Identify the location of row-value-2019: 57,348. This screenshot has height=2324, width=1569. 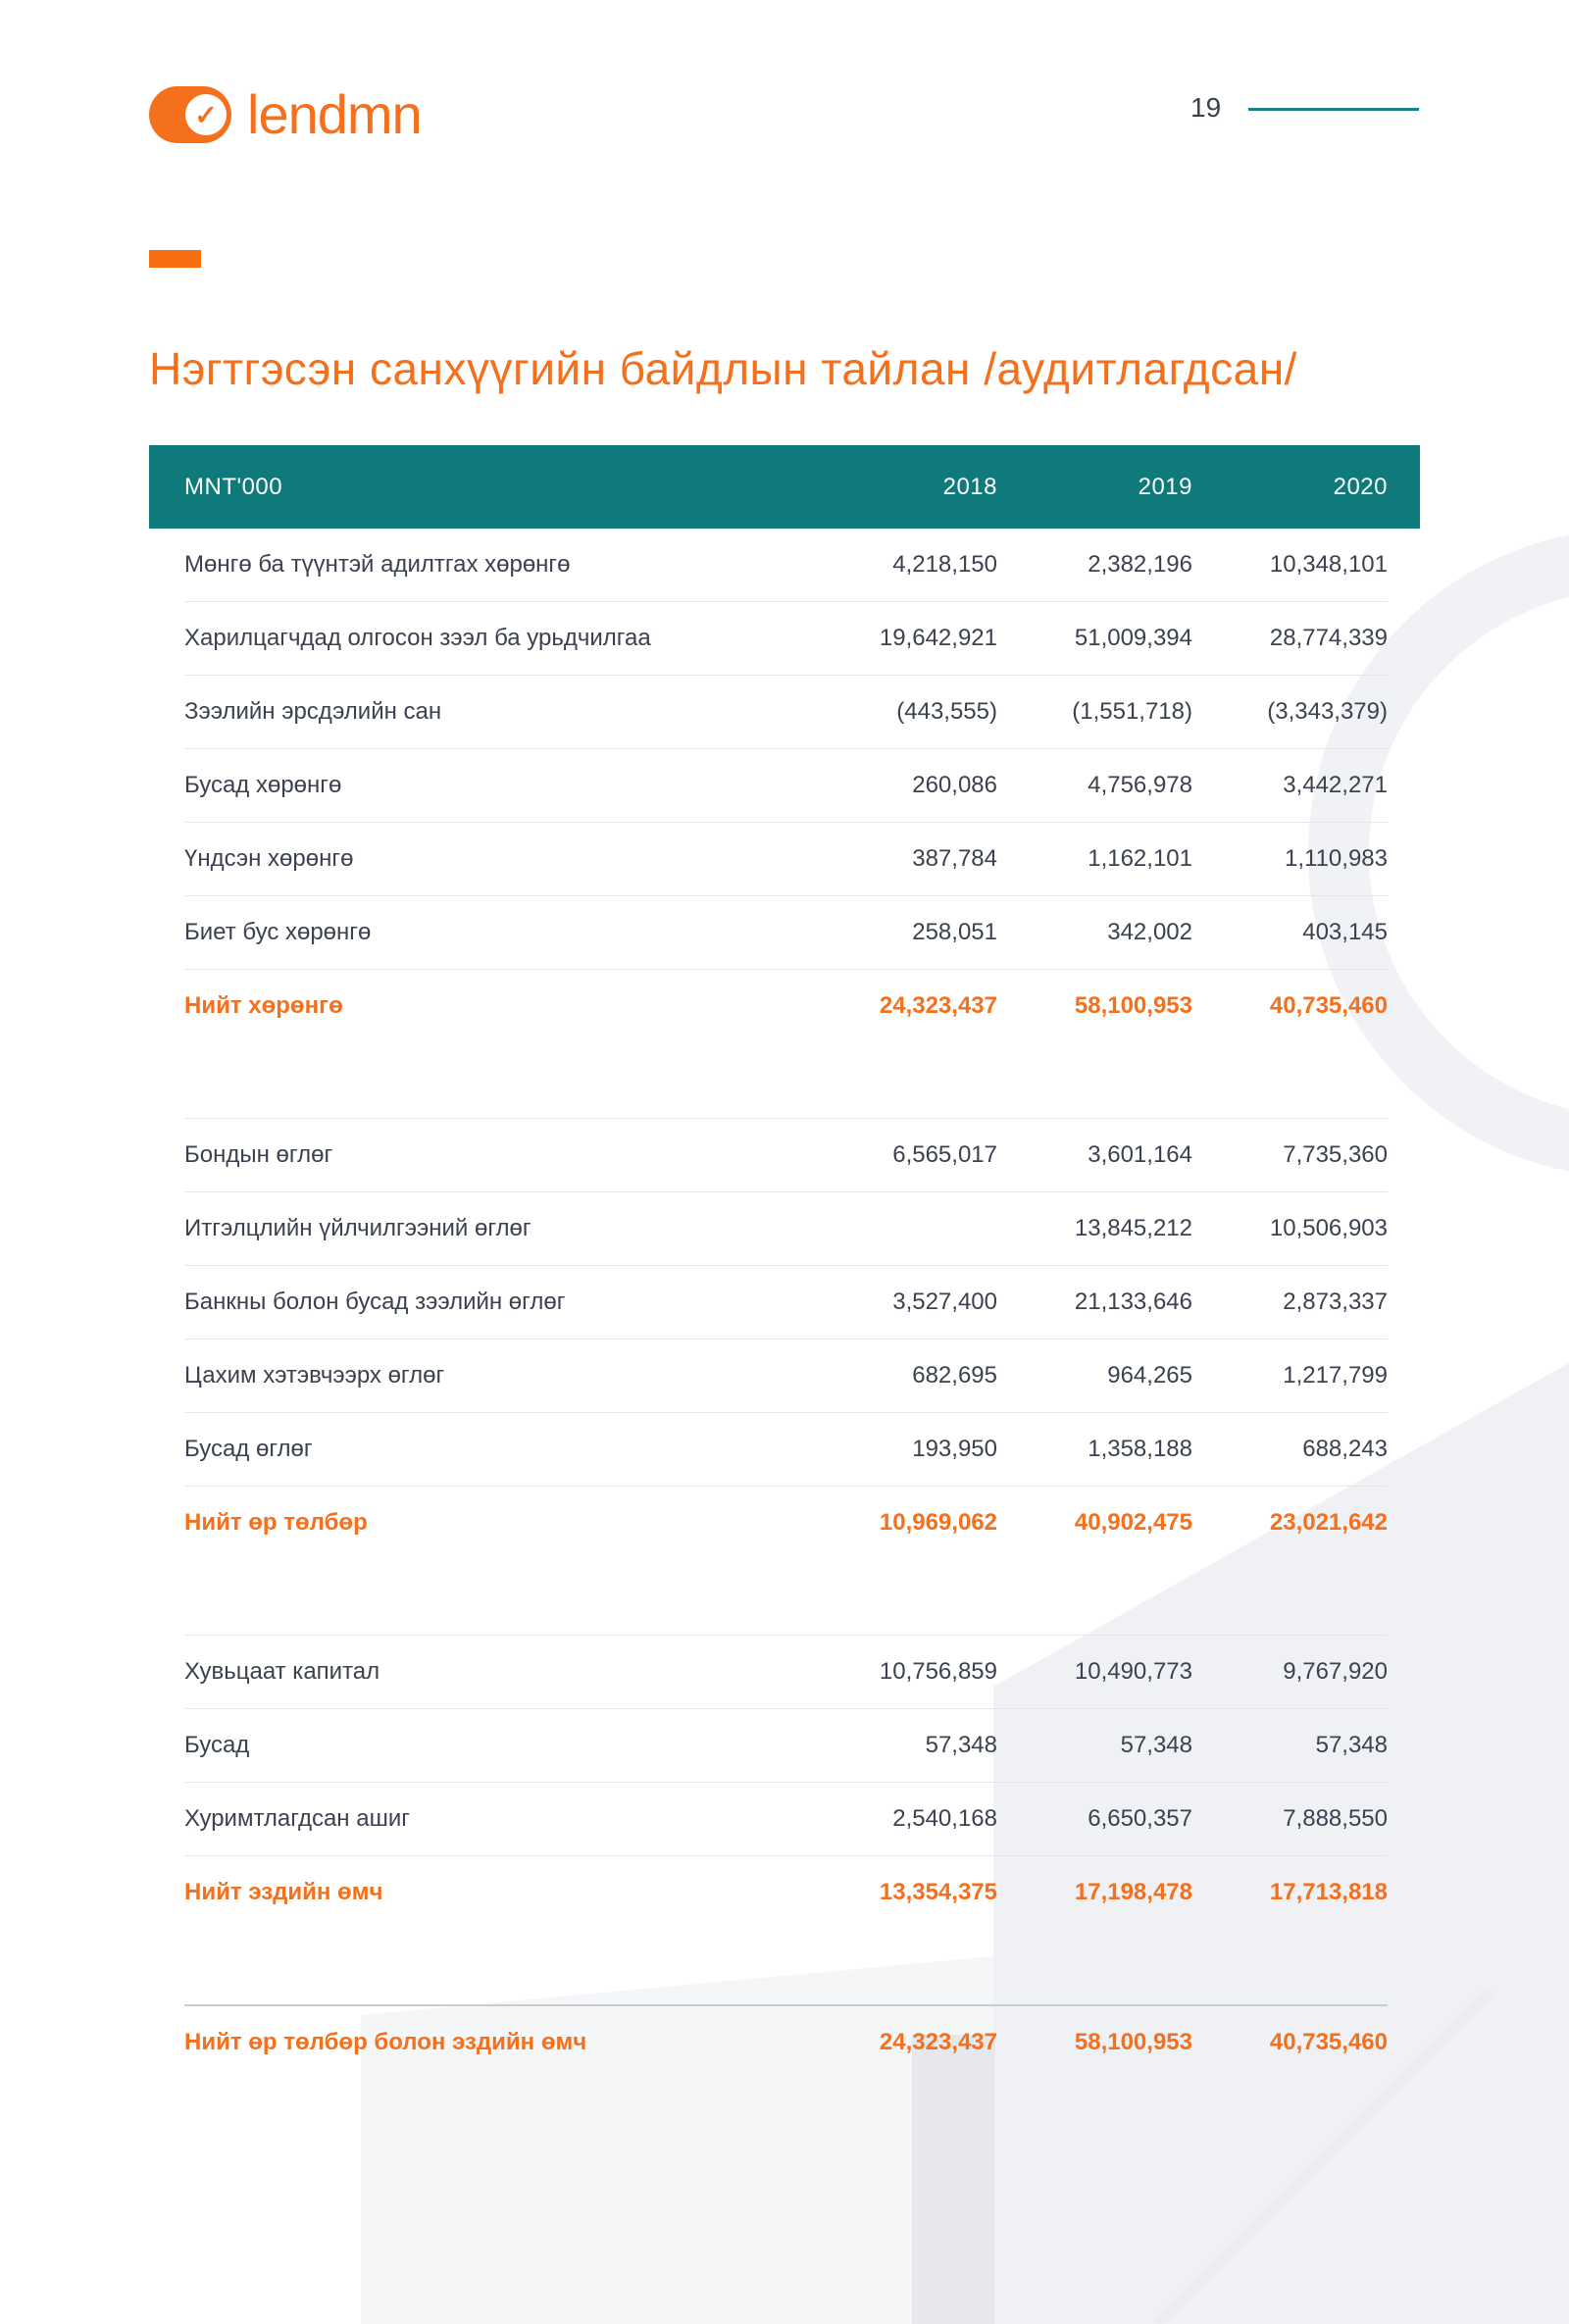
(1156, 1745).